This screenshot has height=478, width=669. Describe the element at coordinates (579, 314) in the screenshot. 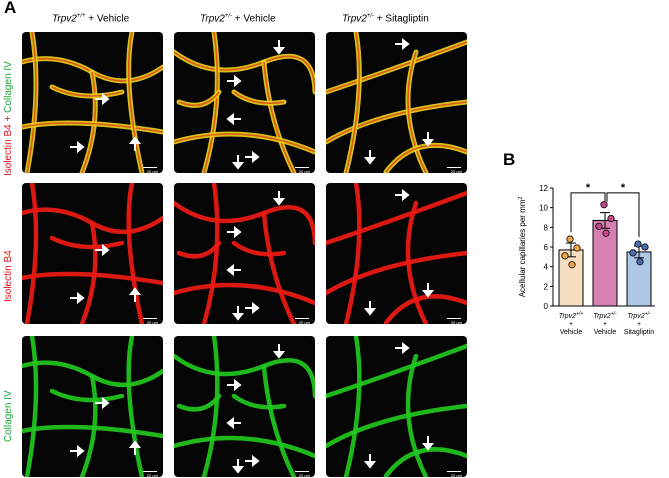

I see `x-label-superscript: +/+` at that location.